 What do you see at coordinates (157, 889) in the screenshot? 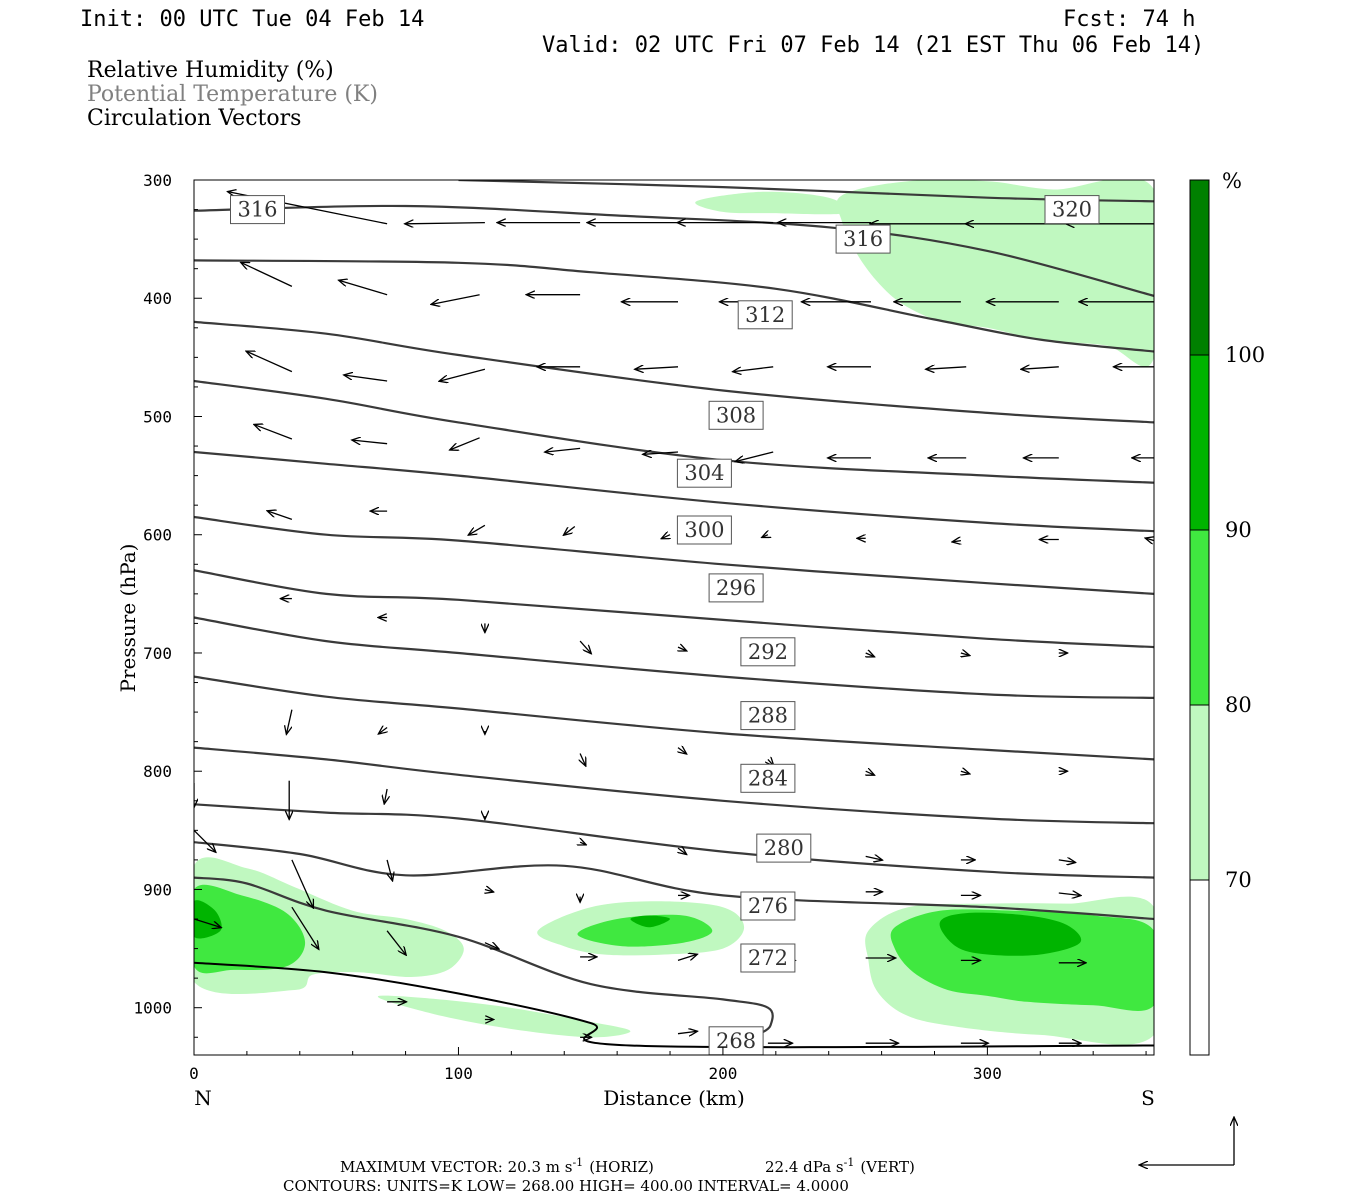
I see `y-tick-label-900: 900` at bounding box center [157, 889].